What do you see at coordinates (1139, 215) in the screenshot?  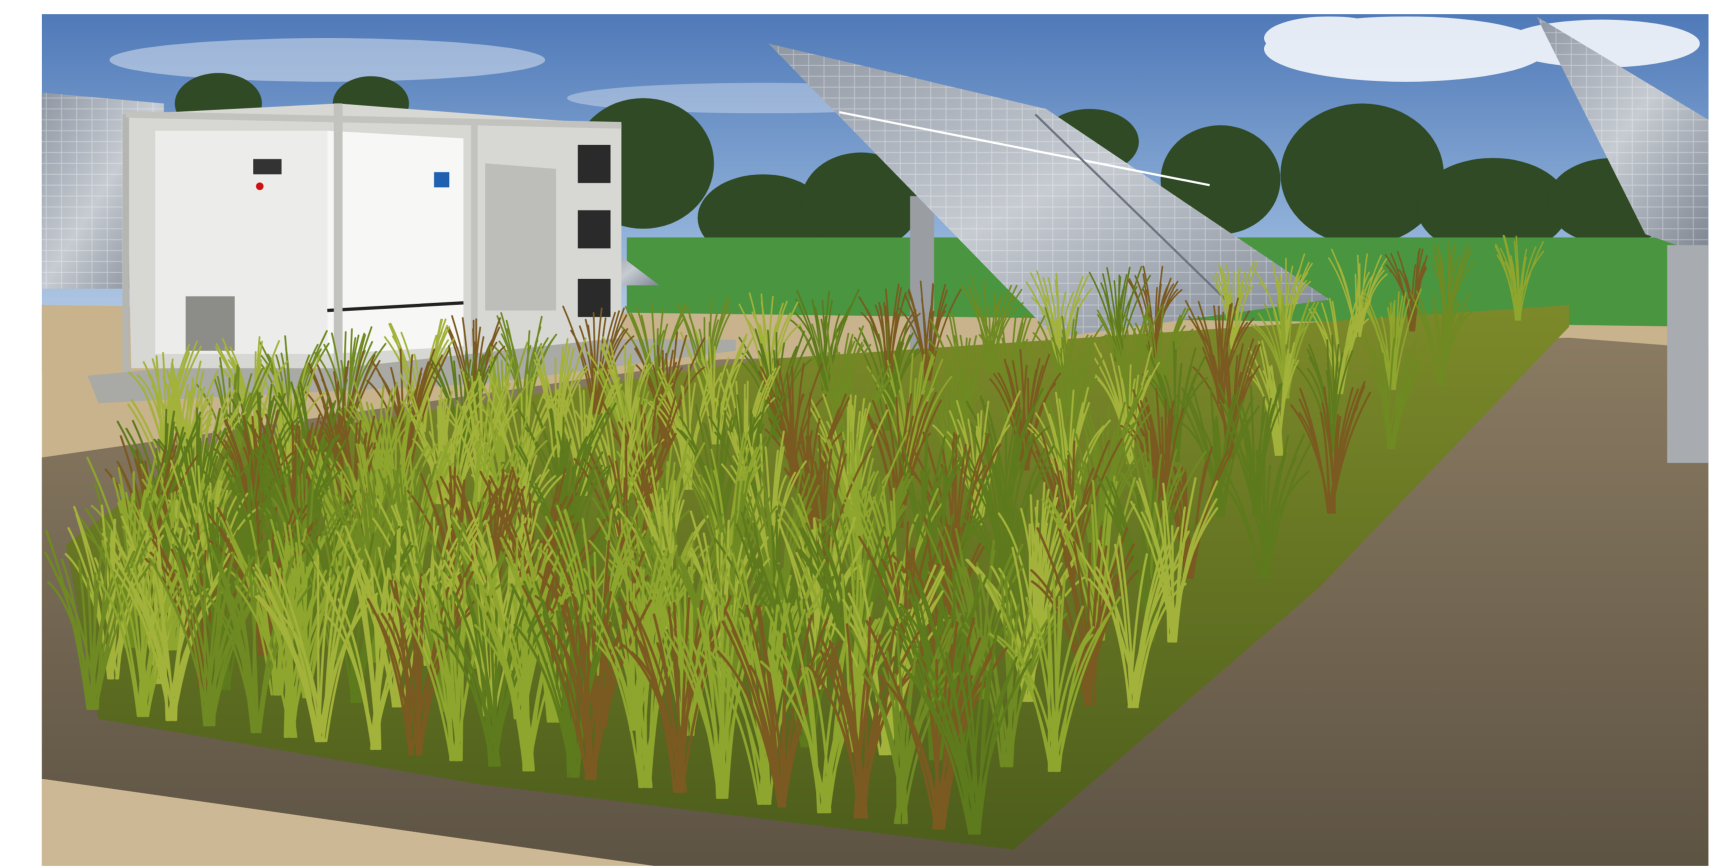 I see `panel-seam` at bounding box center [1139, 215].